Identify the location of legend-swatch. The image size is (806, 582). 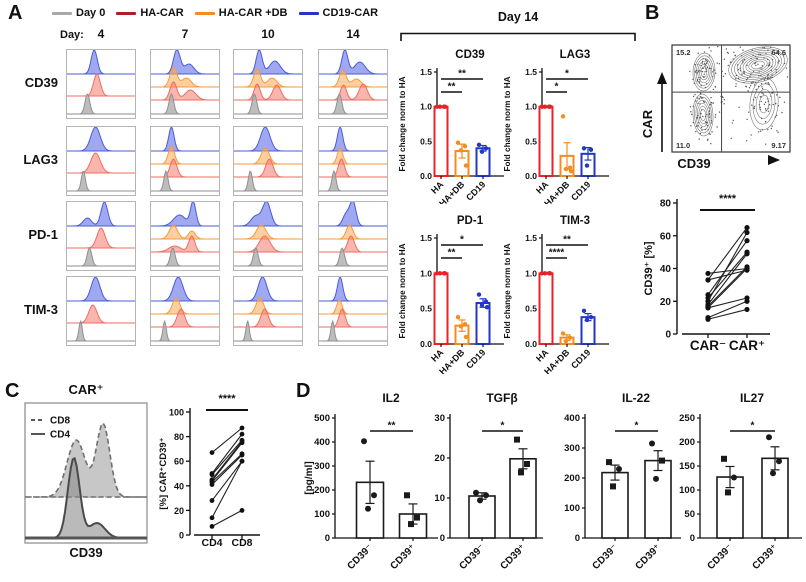
(62, 13).